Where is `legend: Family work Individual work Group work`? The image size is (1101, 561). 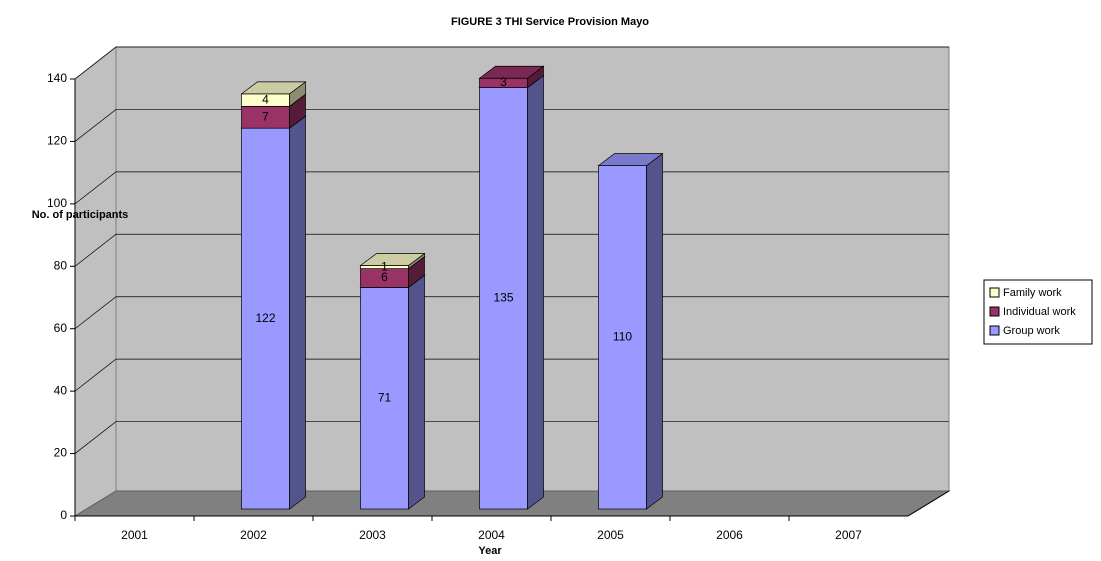 legend: Family work Individual work Group work is located at coordinates (1038, 312).